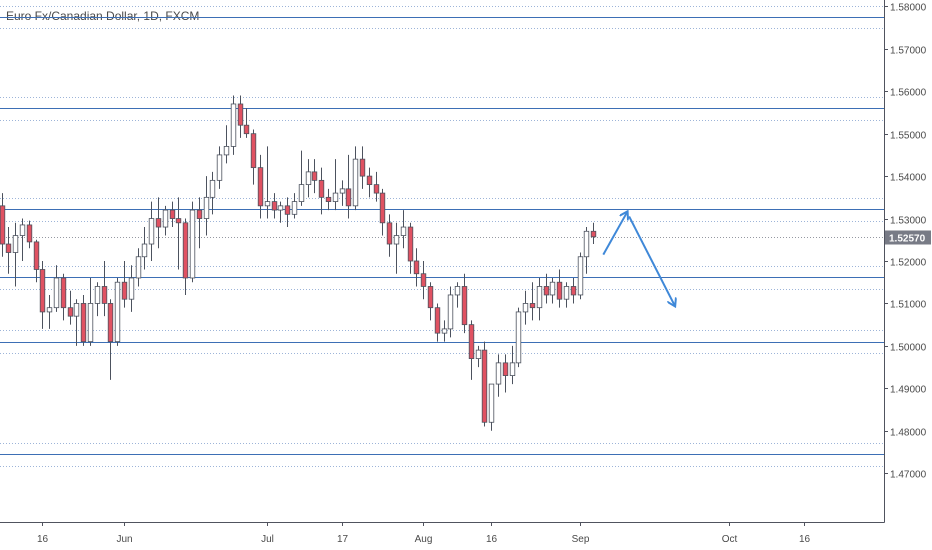  What do you see at coordinates (581, 539) in the screenshot?
I see `x-tick-label: Sep` at bounding box center [581, 539].